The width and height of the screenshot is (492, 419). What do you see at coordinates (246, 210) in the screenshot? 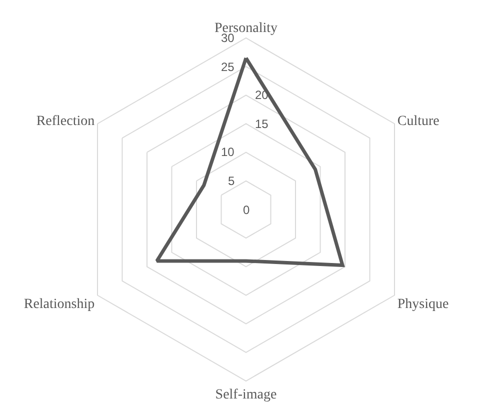
I see `y-tick-label: 0` at bounding box center [246, 210].